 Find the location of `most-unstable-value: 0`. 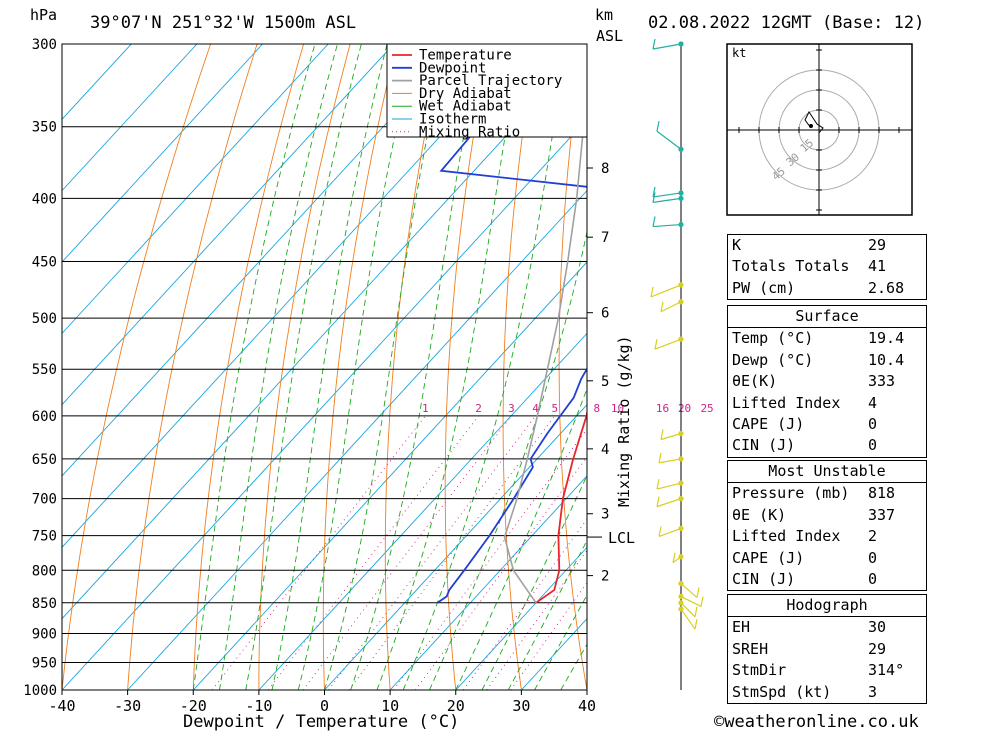

most-unstable-value: 0 is located at coordinates (873, 578).